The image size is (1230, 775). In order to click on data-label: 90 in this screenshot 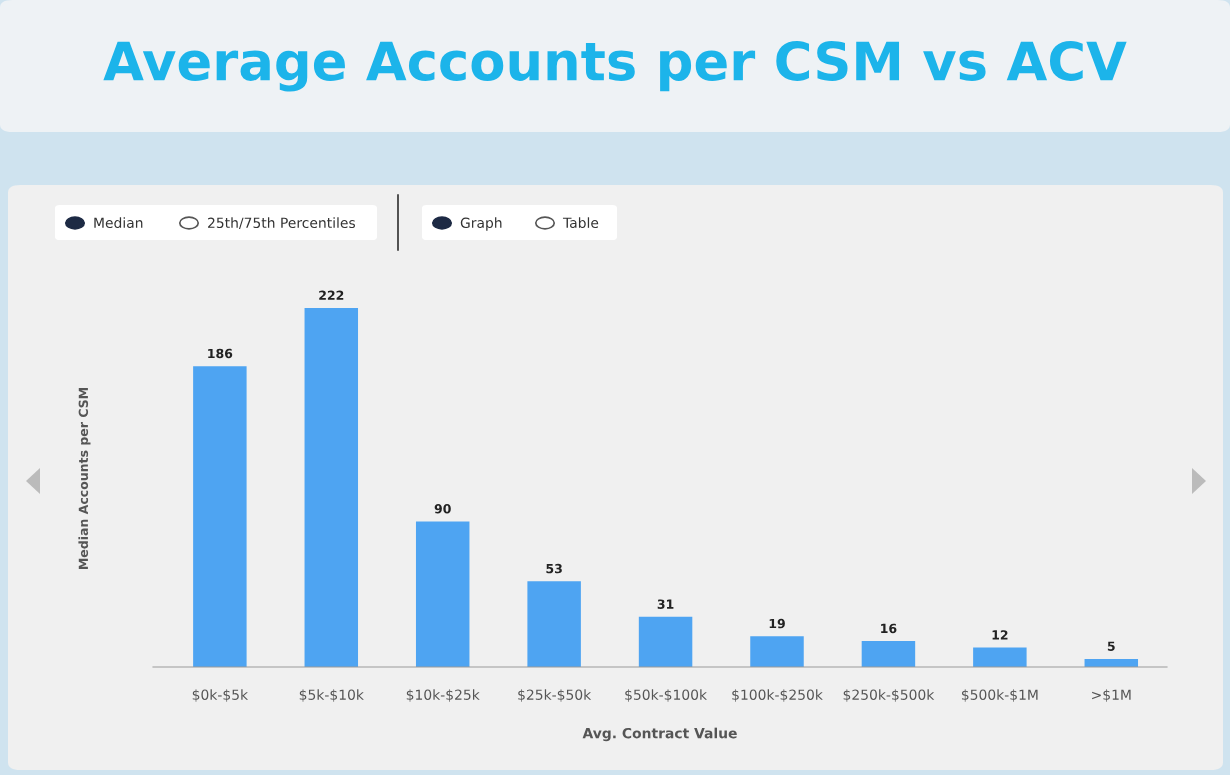, I will do `click(442, 509)`.